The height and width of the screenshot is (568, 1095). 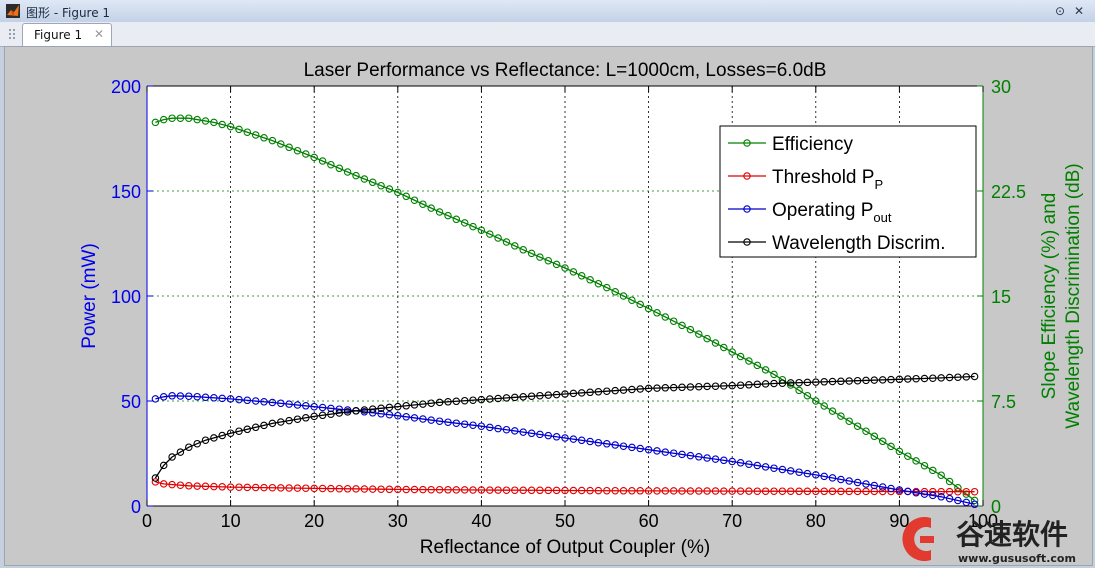 What do you see at coordinates (565, 427) in the screenshot?
I see `series-wavelength-discrim` at bounding box center [565, 427].